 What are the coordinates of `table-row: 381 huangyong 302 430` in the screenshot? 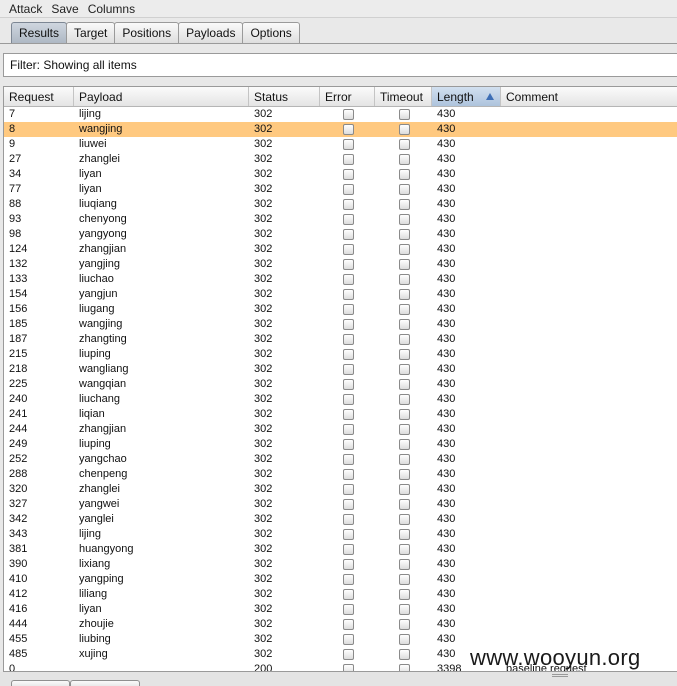 It's located at (340, 549).